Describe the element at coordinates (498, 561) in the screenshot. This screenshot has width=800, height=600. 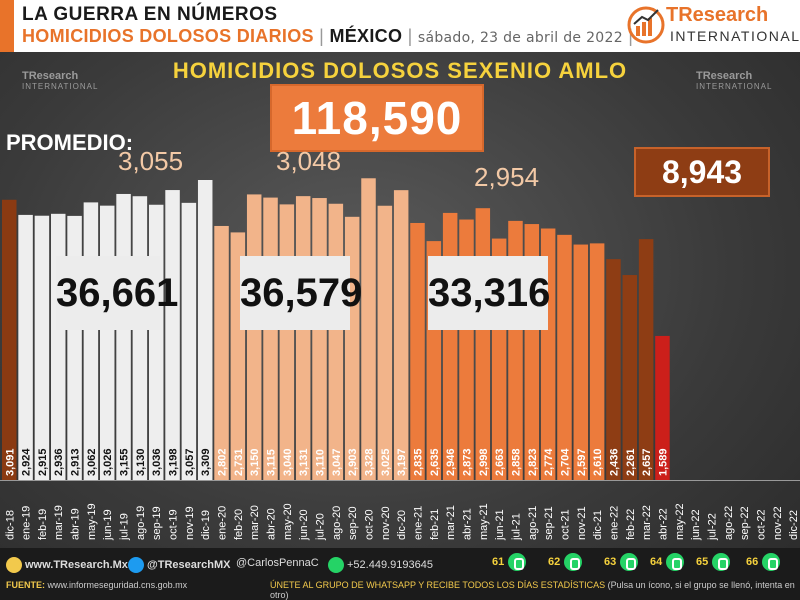
I see `group-number: 61` at that location.